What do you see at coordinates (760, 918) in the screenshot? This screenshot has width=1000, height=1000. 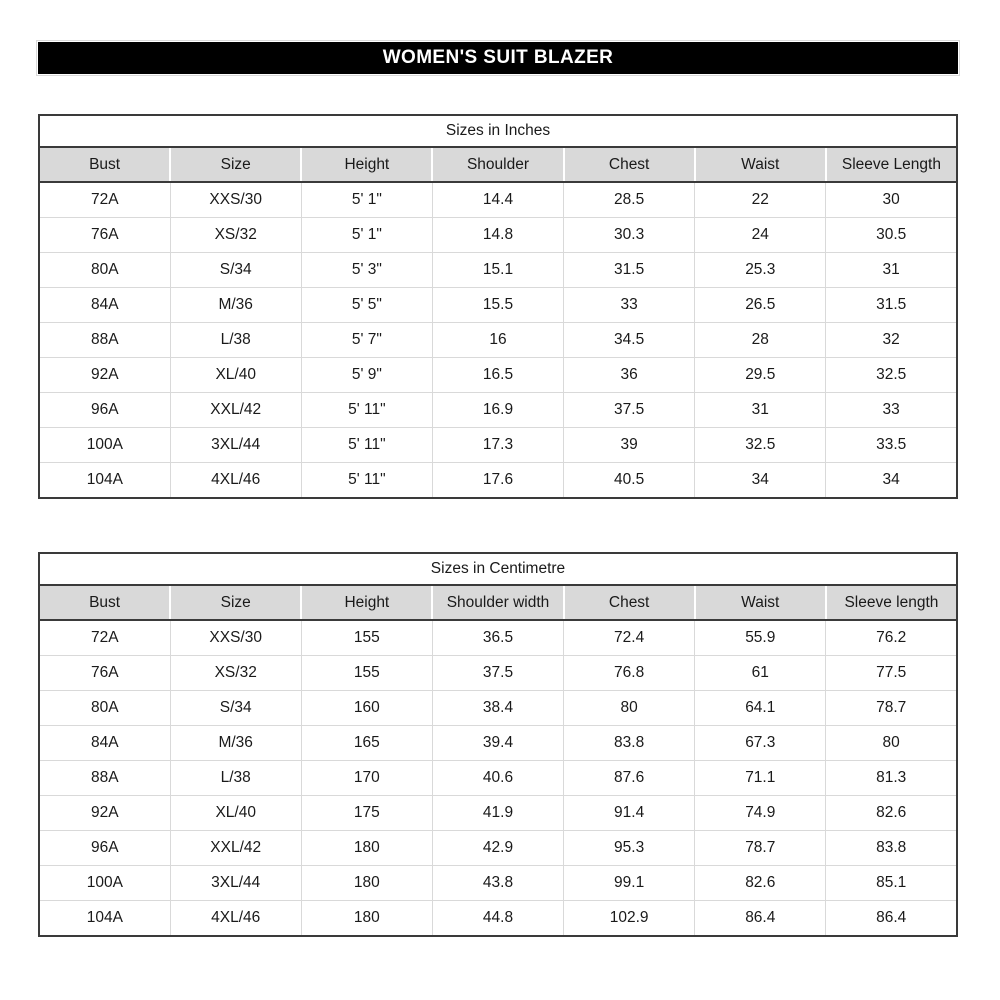 I see `table-cell: 86.4` at bounding box center [760, 918].